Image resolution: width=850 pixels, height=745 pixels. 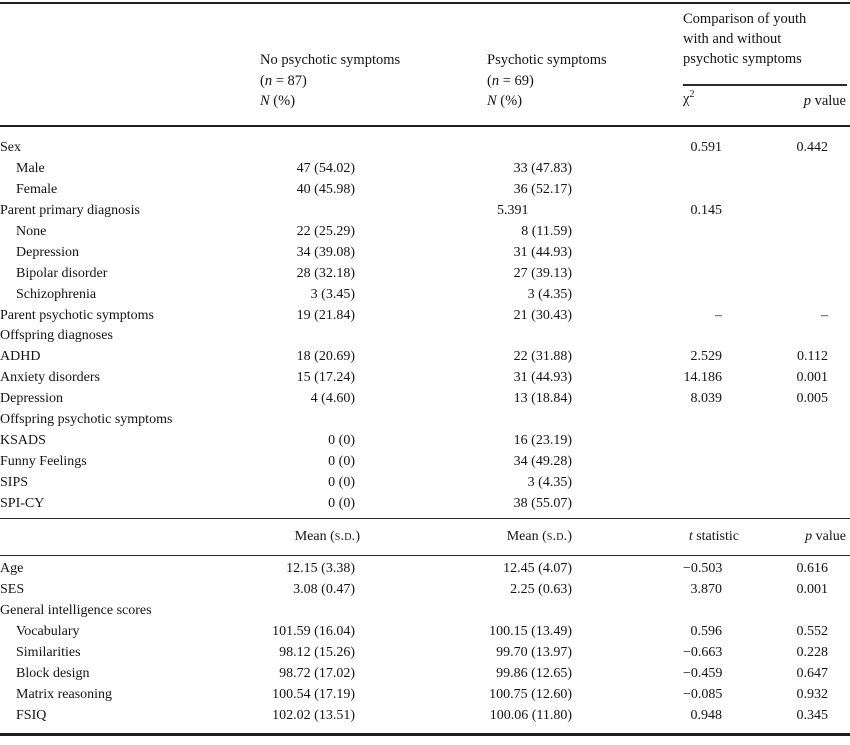 What do you see at coordinates (812, 715) in the screenshot?
I see `cell-p-value: 0.345` at bounding box center [812, 715].